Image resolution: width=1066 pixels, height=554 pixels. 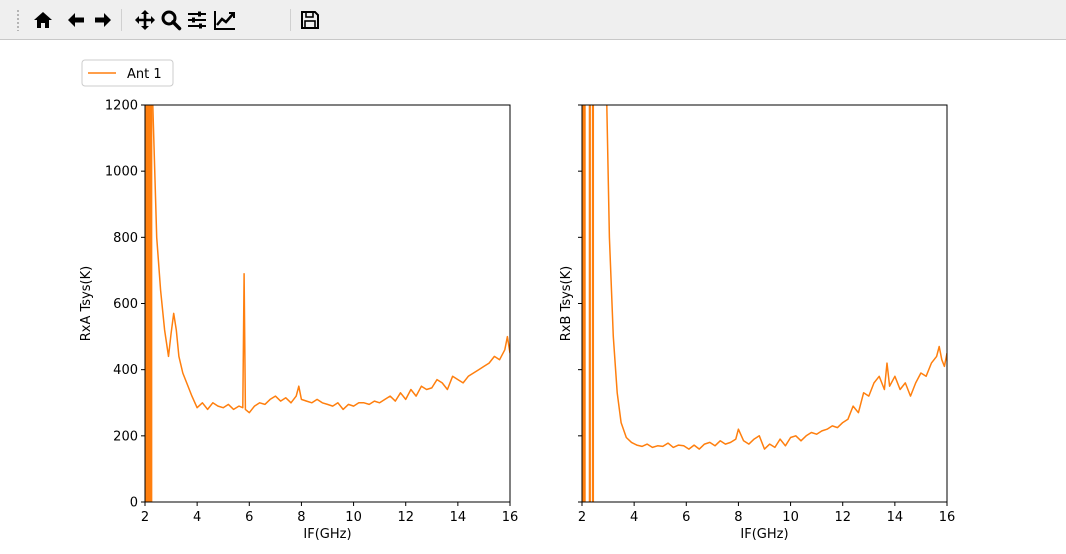 I want to click on rxa-x-tick-label: 8, so click(x=301, y=517).